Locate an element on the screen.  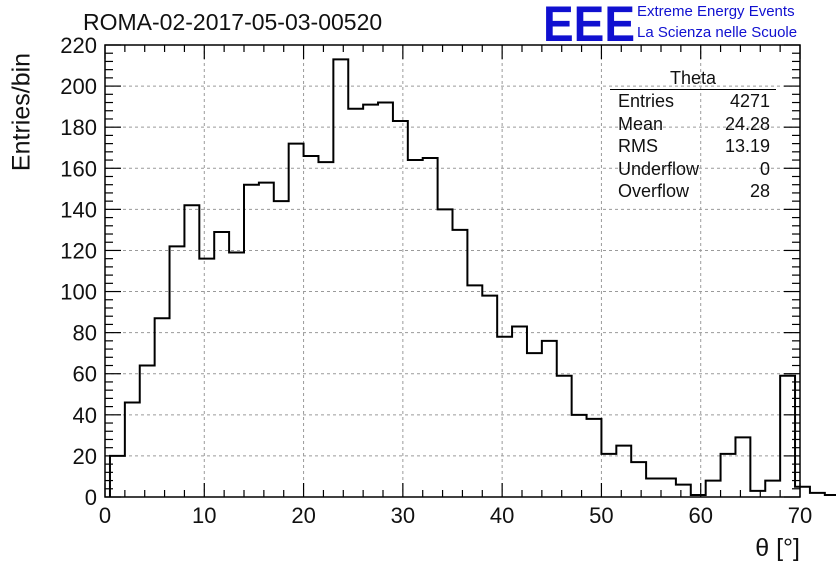
y-tick-label: 20 is located at coordinates (85, 456).